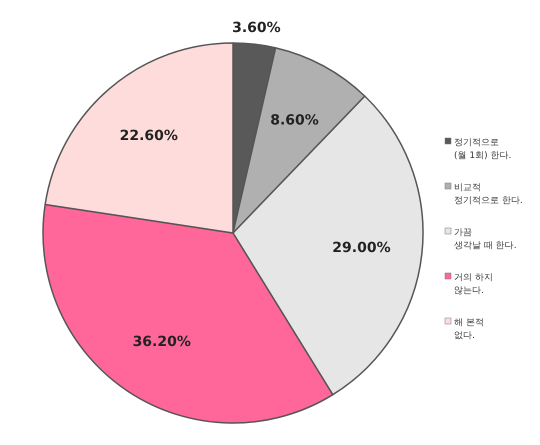 This screenshot has height=445, width=540. What do you see at coordinates (473, 284) in the screenshot?
I see `legend-label: 거의 하지 않는다.` at bounding box center [473, 284].